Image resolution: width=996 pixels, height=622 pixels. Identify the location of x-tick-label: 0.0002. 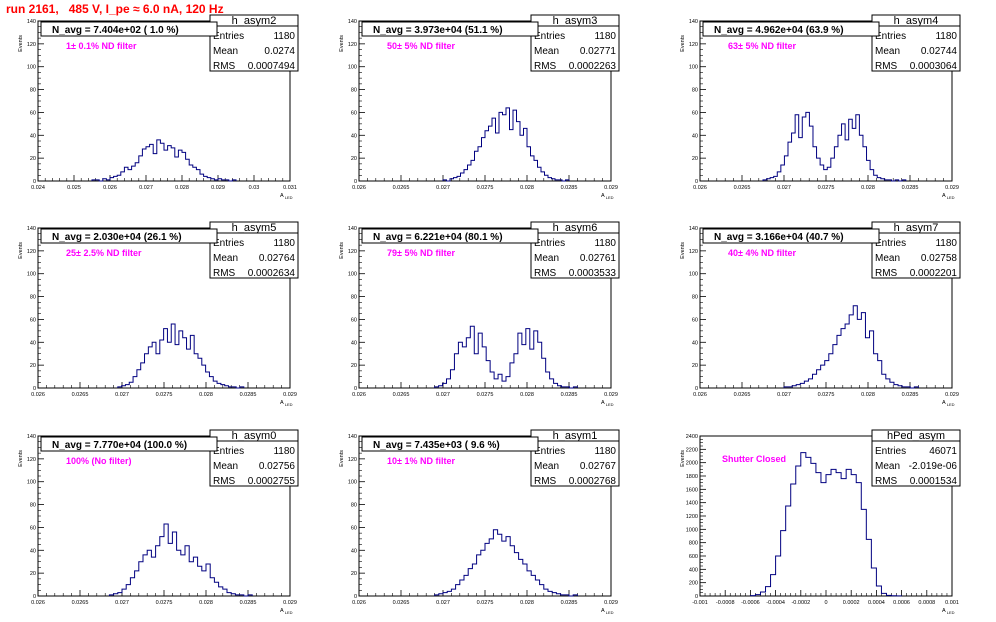
(851, 603).